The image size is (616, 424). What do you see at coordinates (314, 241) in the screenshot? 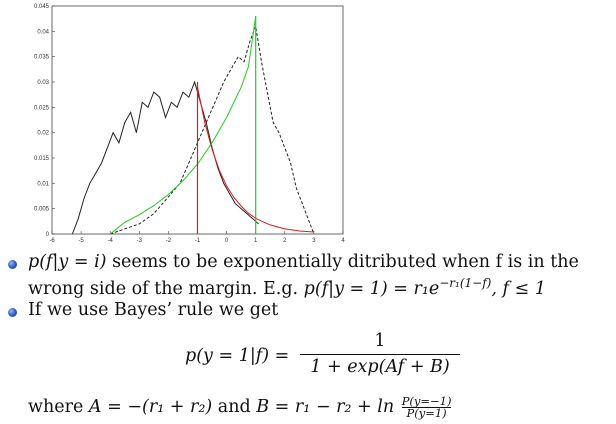
I see `x-tick-label: 3` at bounding box center [314, 241].